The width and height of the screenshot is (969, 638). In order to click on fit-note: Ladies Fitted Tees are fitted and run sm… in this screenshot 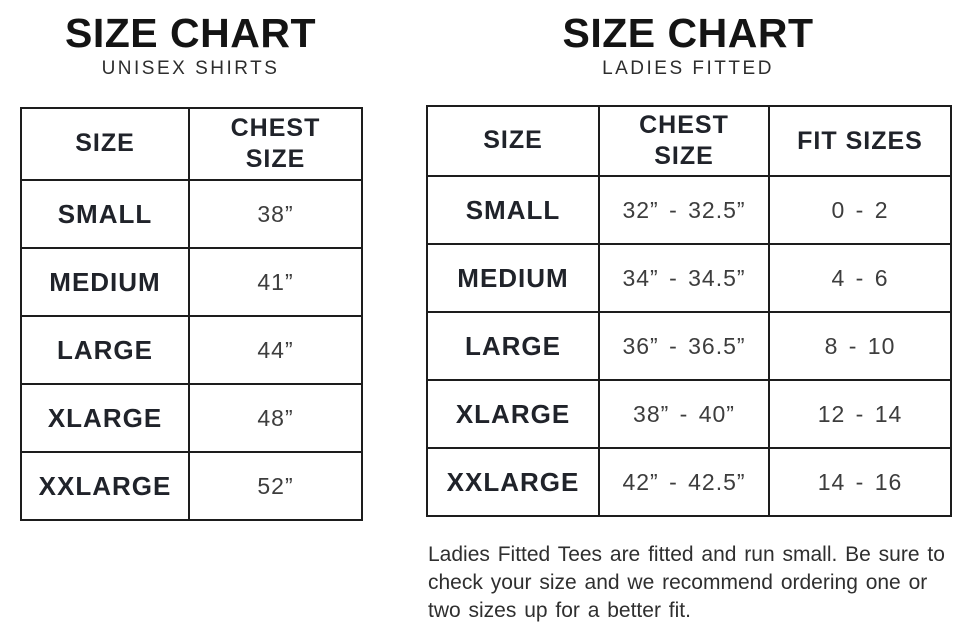, I will do `click(695, 583)`.